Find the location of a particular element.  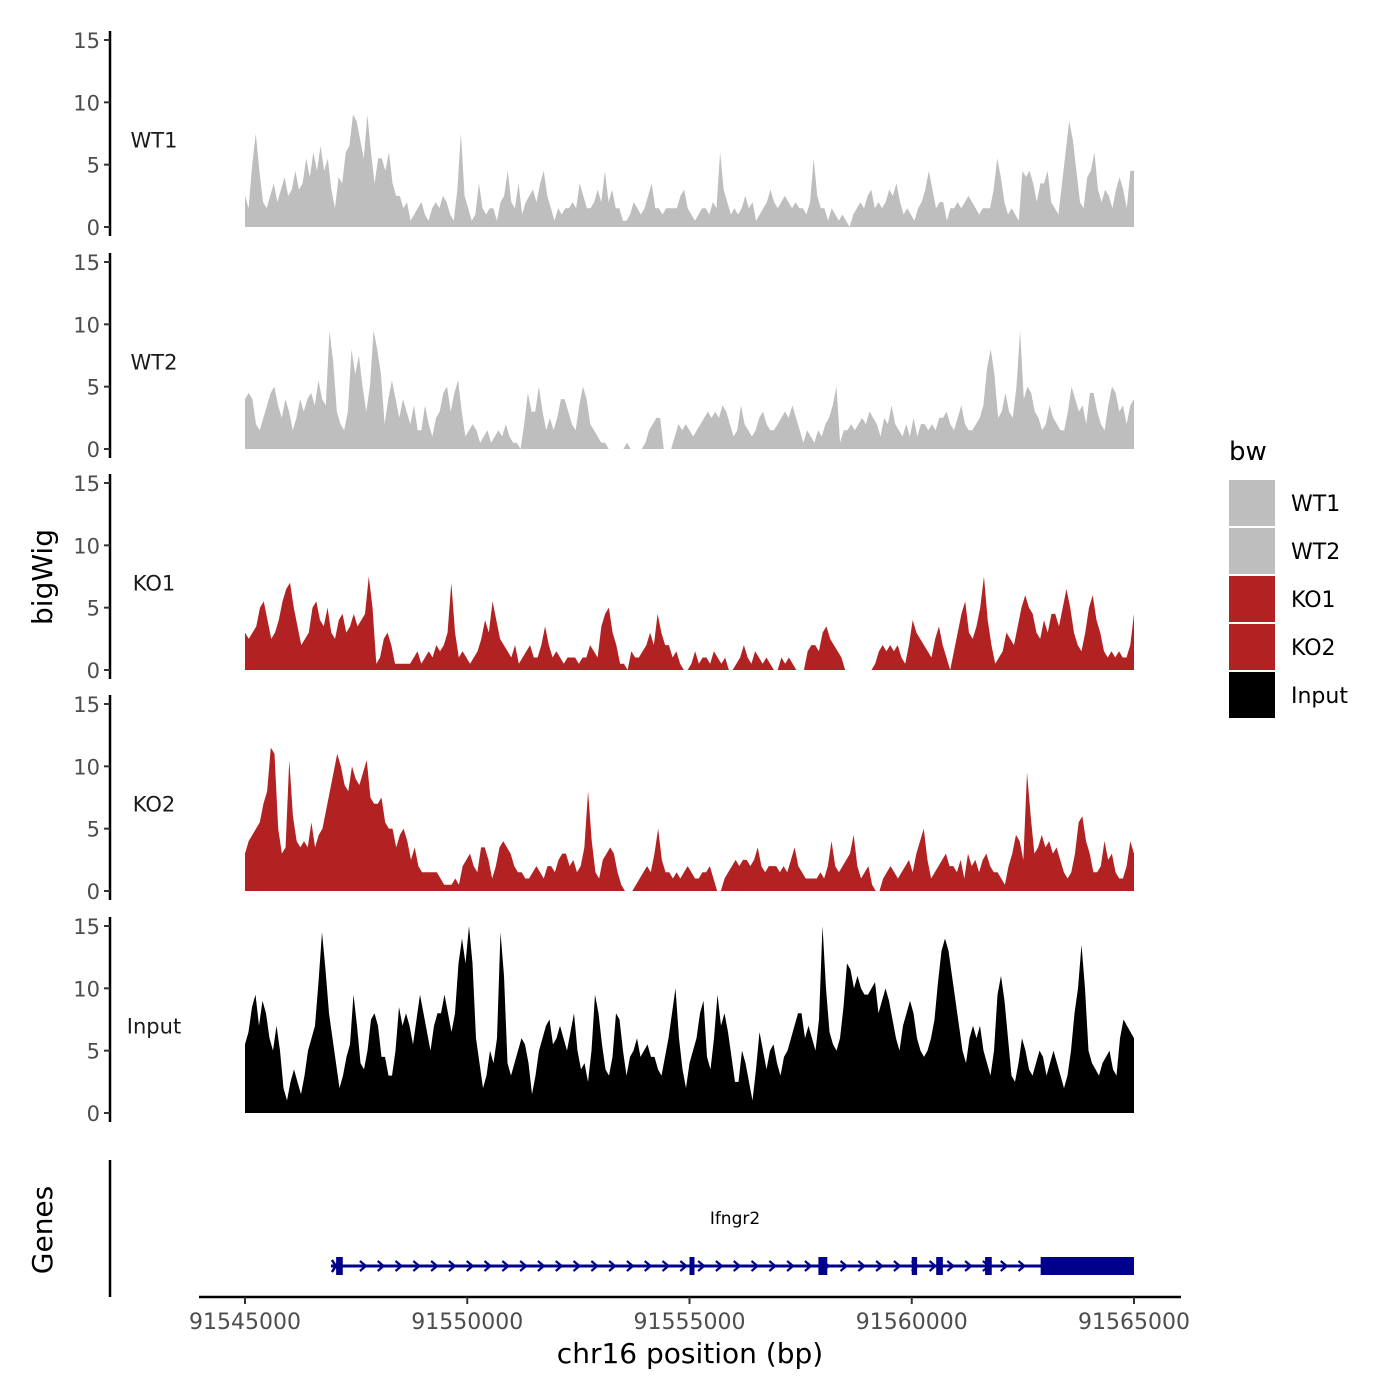

x-tick-label: 91560000 is located at coordinates (912, 1322).